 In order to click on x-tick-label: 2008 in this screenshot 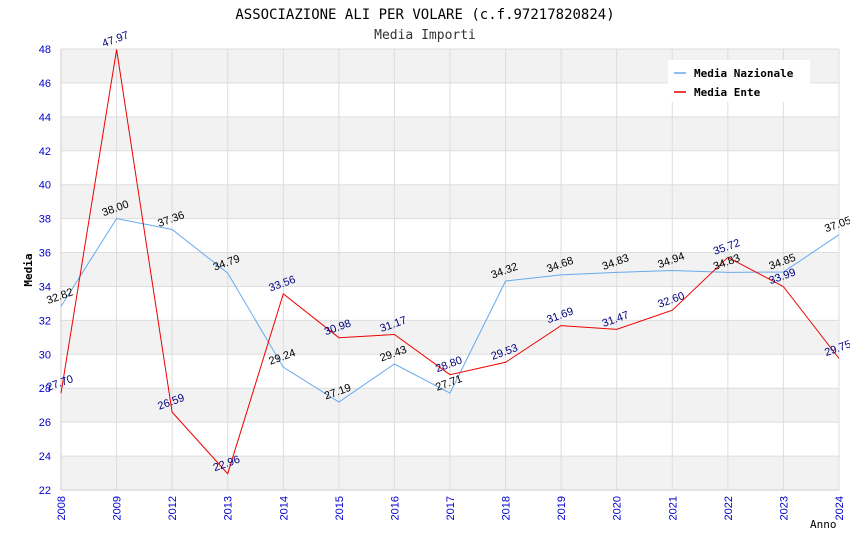, I will do `click(62, 508)`.